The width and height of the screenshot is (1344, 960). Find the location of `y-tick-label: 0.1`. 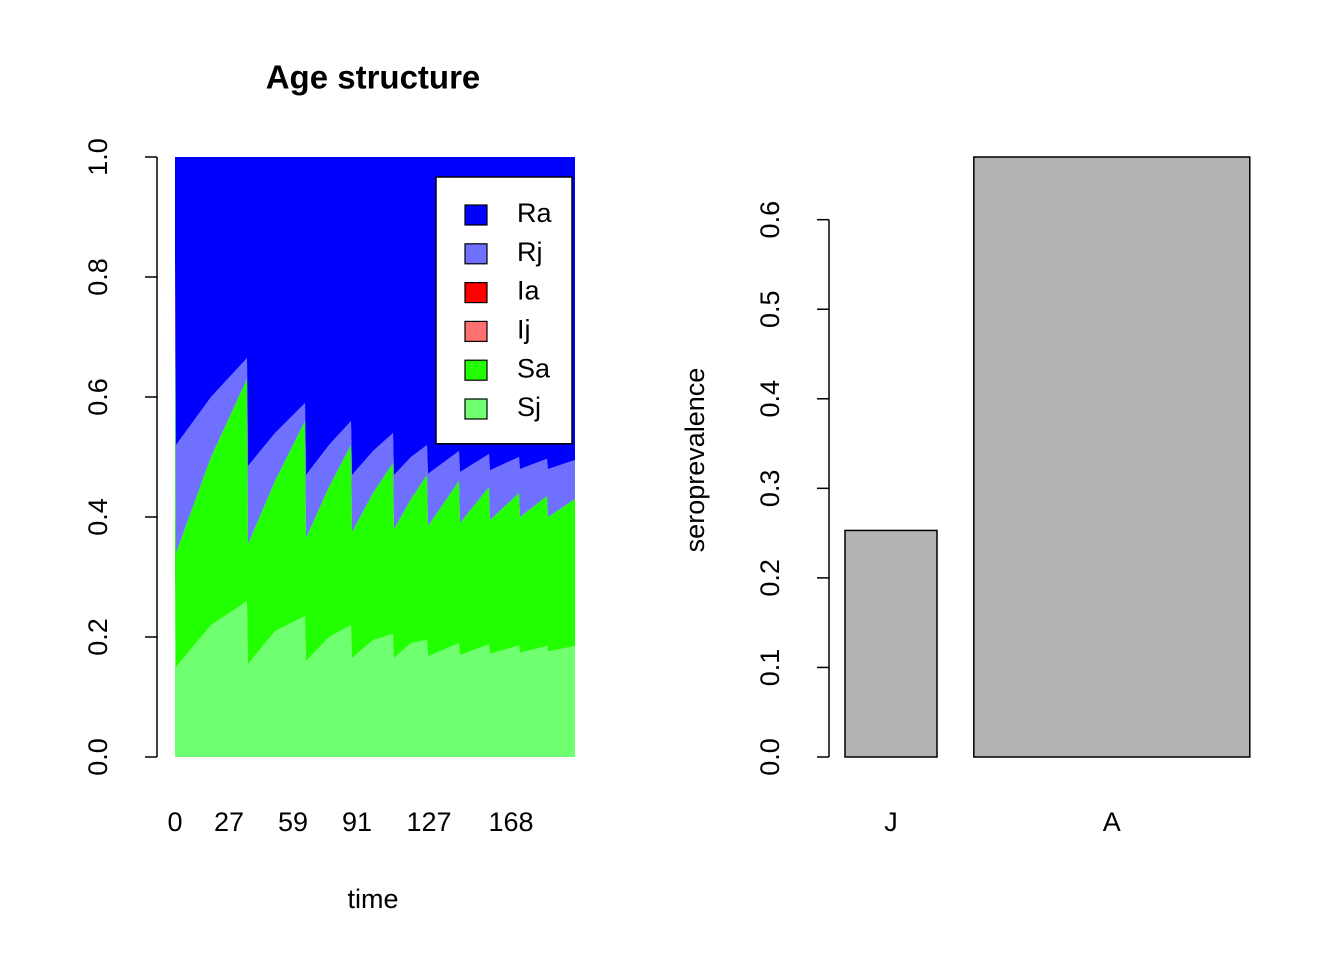

y-tick-label: 0.1 is located at coordinates (770, 668).